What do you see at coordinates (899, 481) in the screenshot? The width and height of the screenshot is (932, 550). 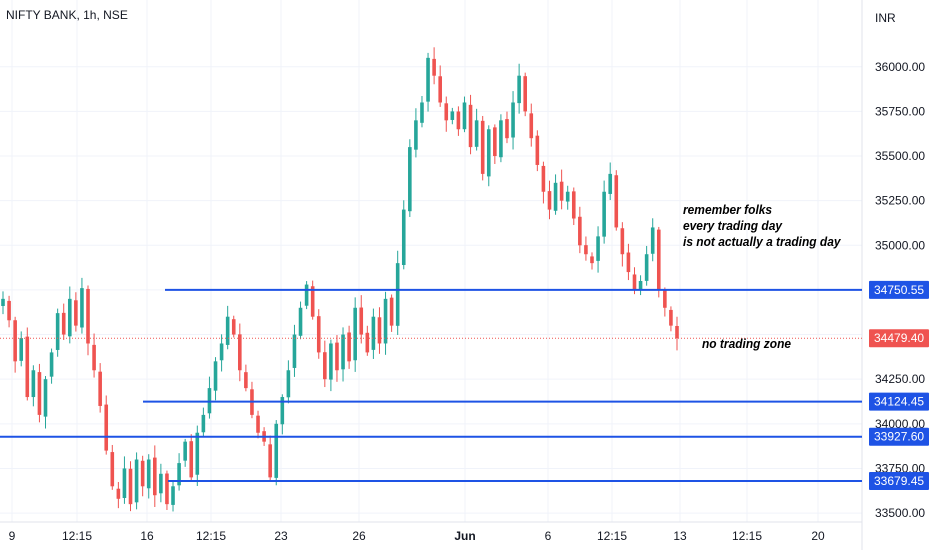 I see `level-price-text: 33679.45` at bounding box center [899, 481].